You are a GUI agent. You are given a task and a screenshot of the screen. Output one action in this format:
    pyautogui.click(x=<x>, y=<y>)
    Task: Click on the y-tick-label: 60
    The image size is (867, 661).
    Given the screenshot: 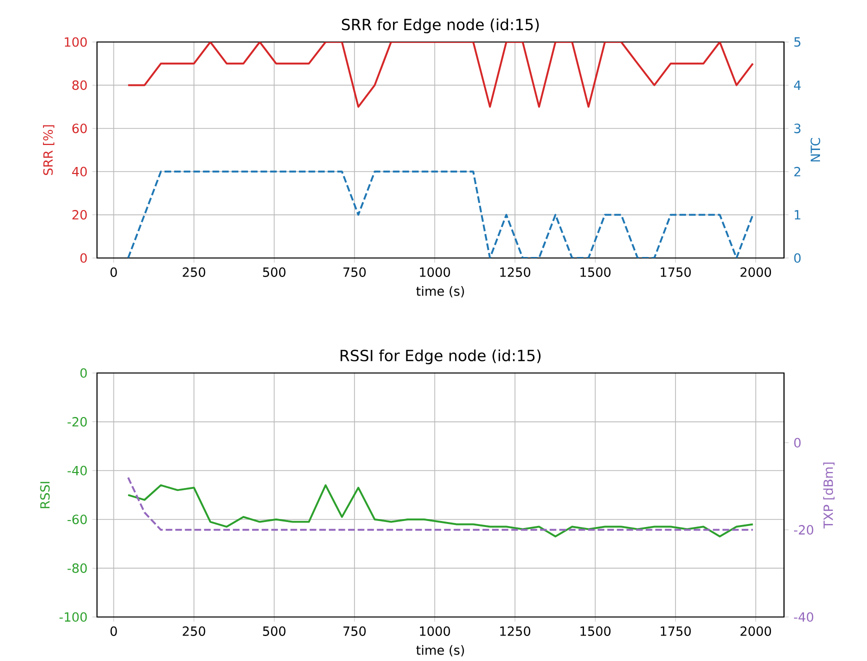 What is the action you would take?
    pyautogui.click(x=79, y=129)
    